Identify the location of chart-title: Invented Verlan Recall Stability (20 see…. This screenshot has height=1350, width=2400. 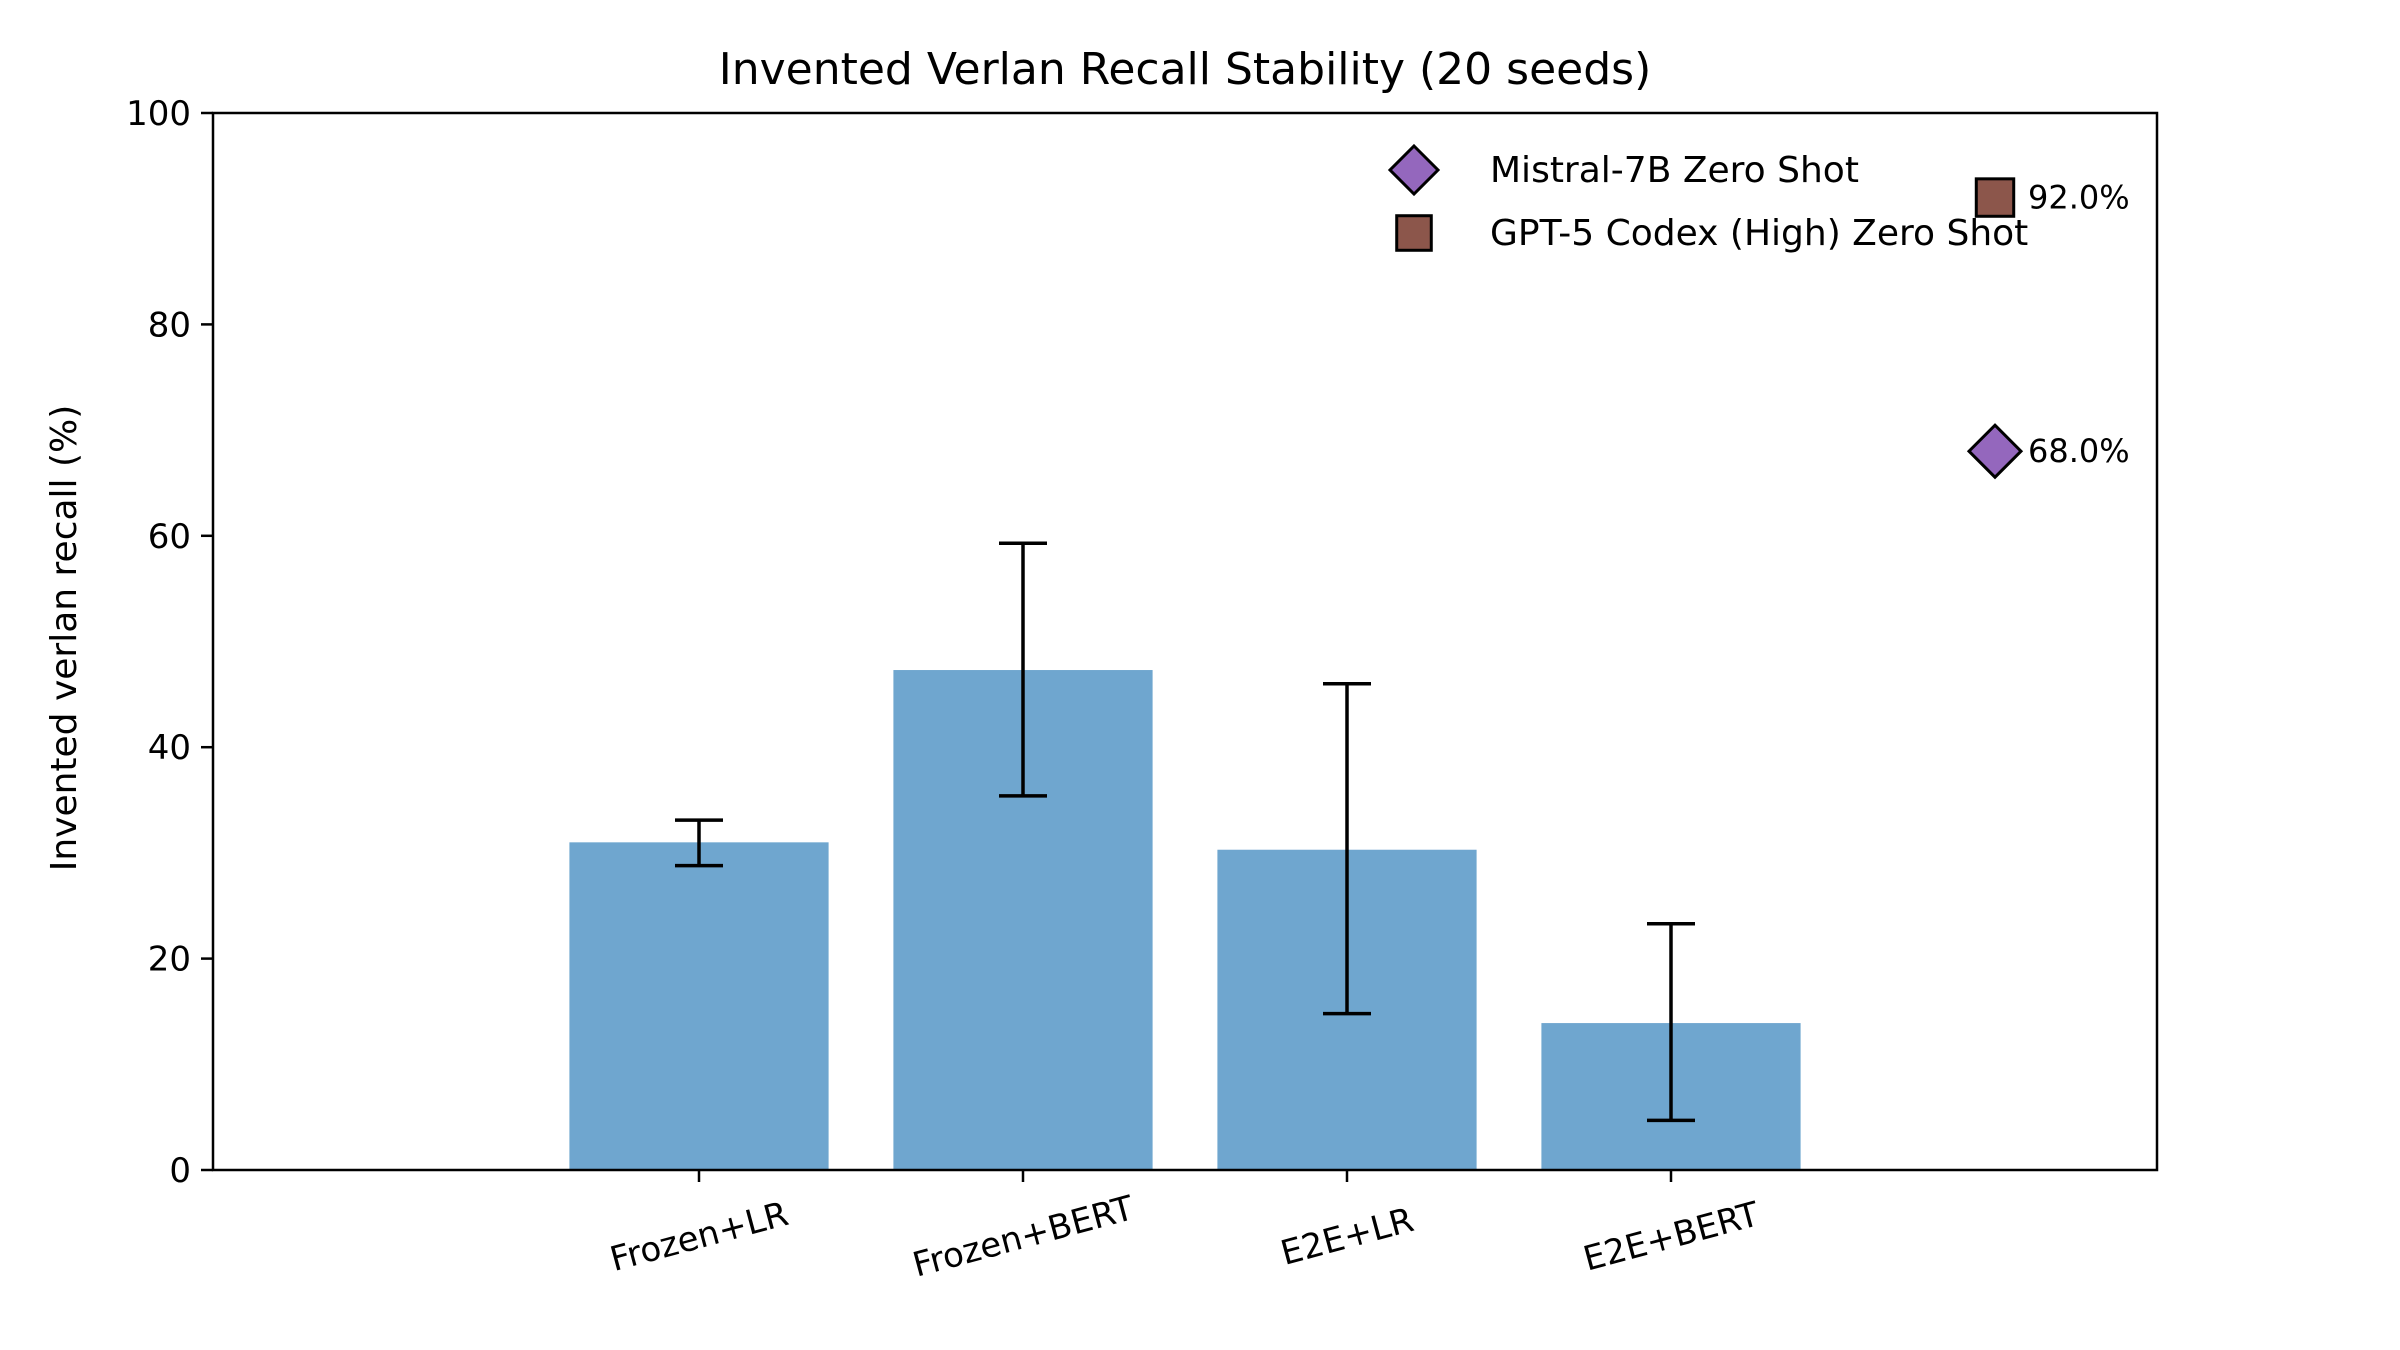
(1185, 69).